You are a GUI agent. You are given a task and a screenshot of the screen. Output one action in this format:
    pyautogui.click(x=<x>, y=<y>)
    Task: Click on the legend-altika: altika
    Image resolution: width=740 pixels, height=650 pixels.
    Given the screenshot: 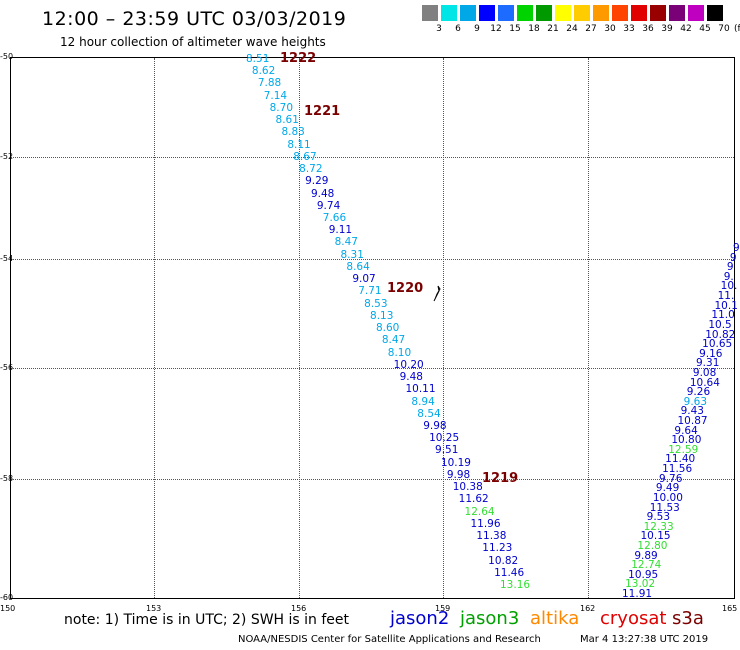 What is the action you would take?
    pyautogui.click(x=555, y=618)
    